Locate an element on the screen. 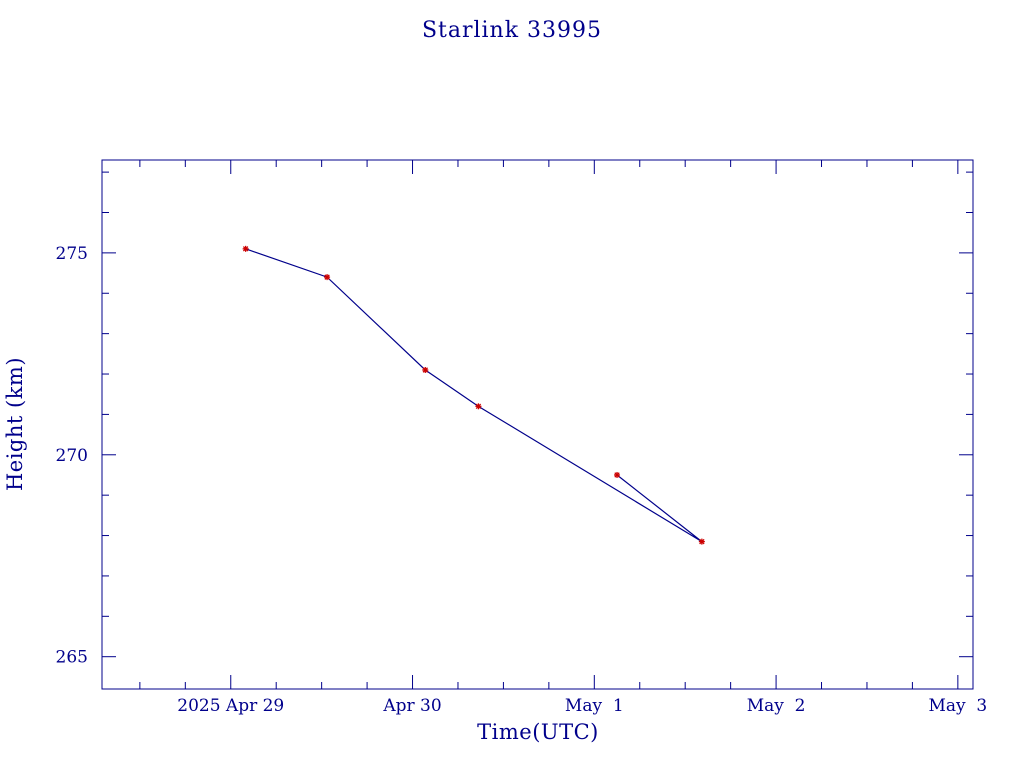 This screenshot has width=1024, height=773. x-tick-label: May 3 is located at coordinates (957, 706).